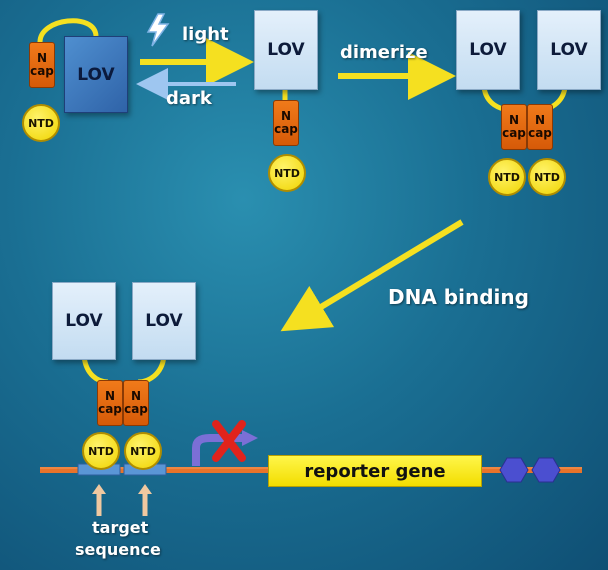  Describe the element at coordinates (68, 30) in the screenshot. I see `linker-dark-state` at that location.